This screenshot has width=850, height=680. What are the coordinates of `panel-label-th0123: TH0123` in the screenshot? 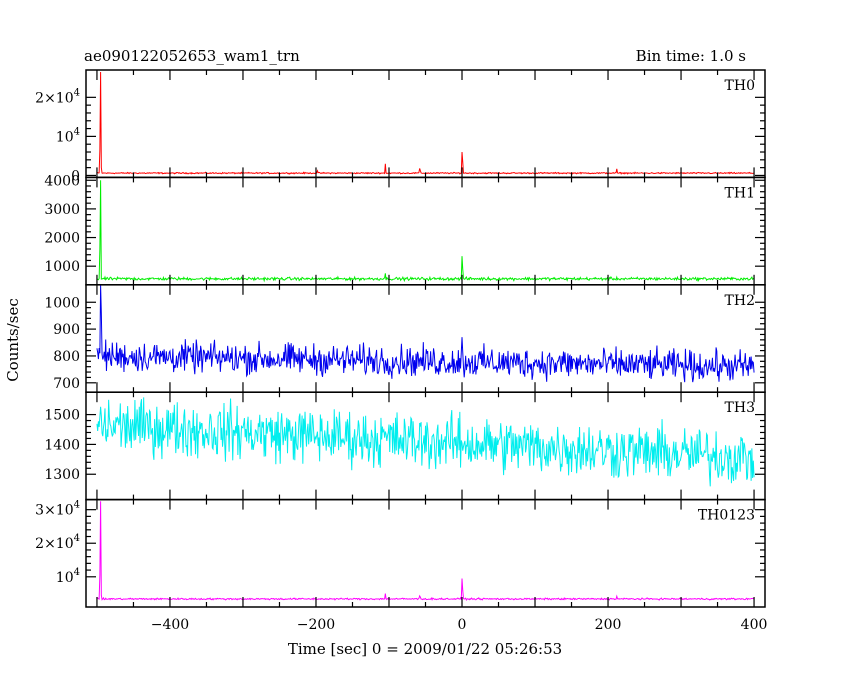 It's located at (726, 516).